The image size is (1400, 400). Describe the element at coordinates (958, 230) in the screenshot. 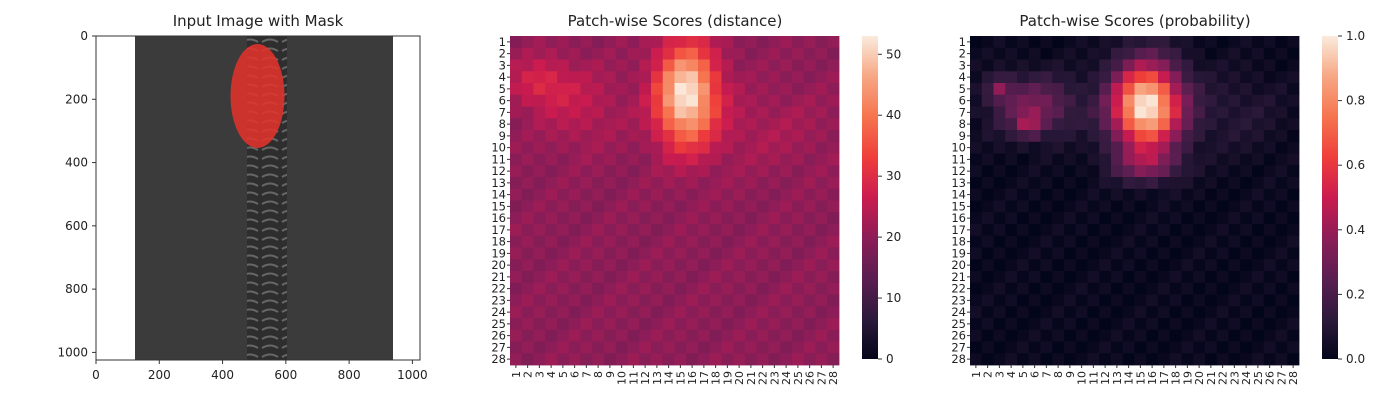

I see `row-label: 17` at that location.